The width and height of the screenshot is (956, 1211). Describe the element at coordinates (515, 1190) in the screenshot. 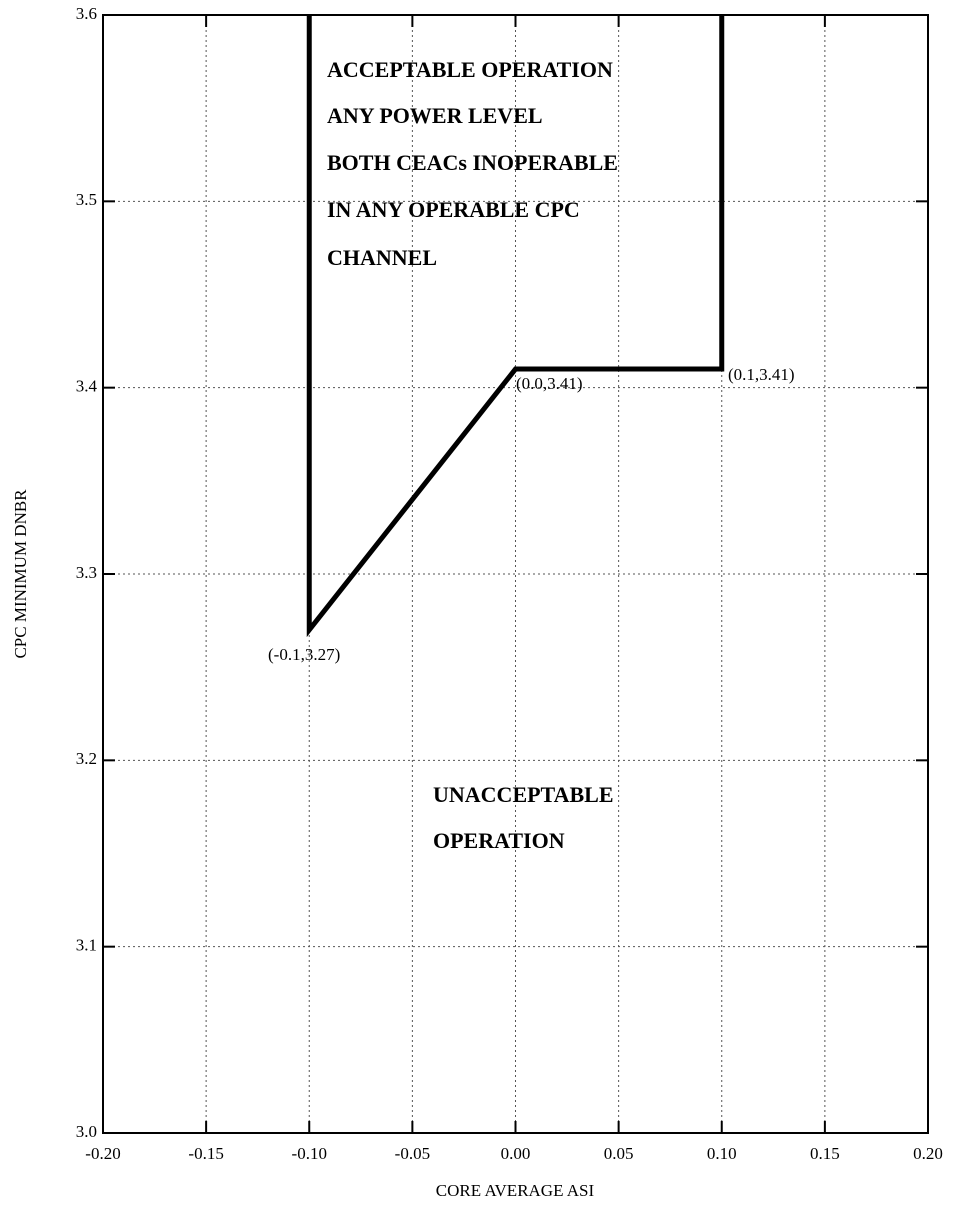

I see `x-axis-label: CORE AVERAGE ASI` at that location.